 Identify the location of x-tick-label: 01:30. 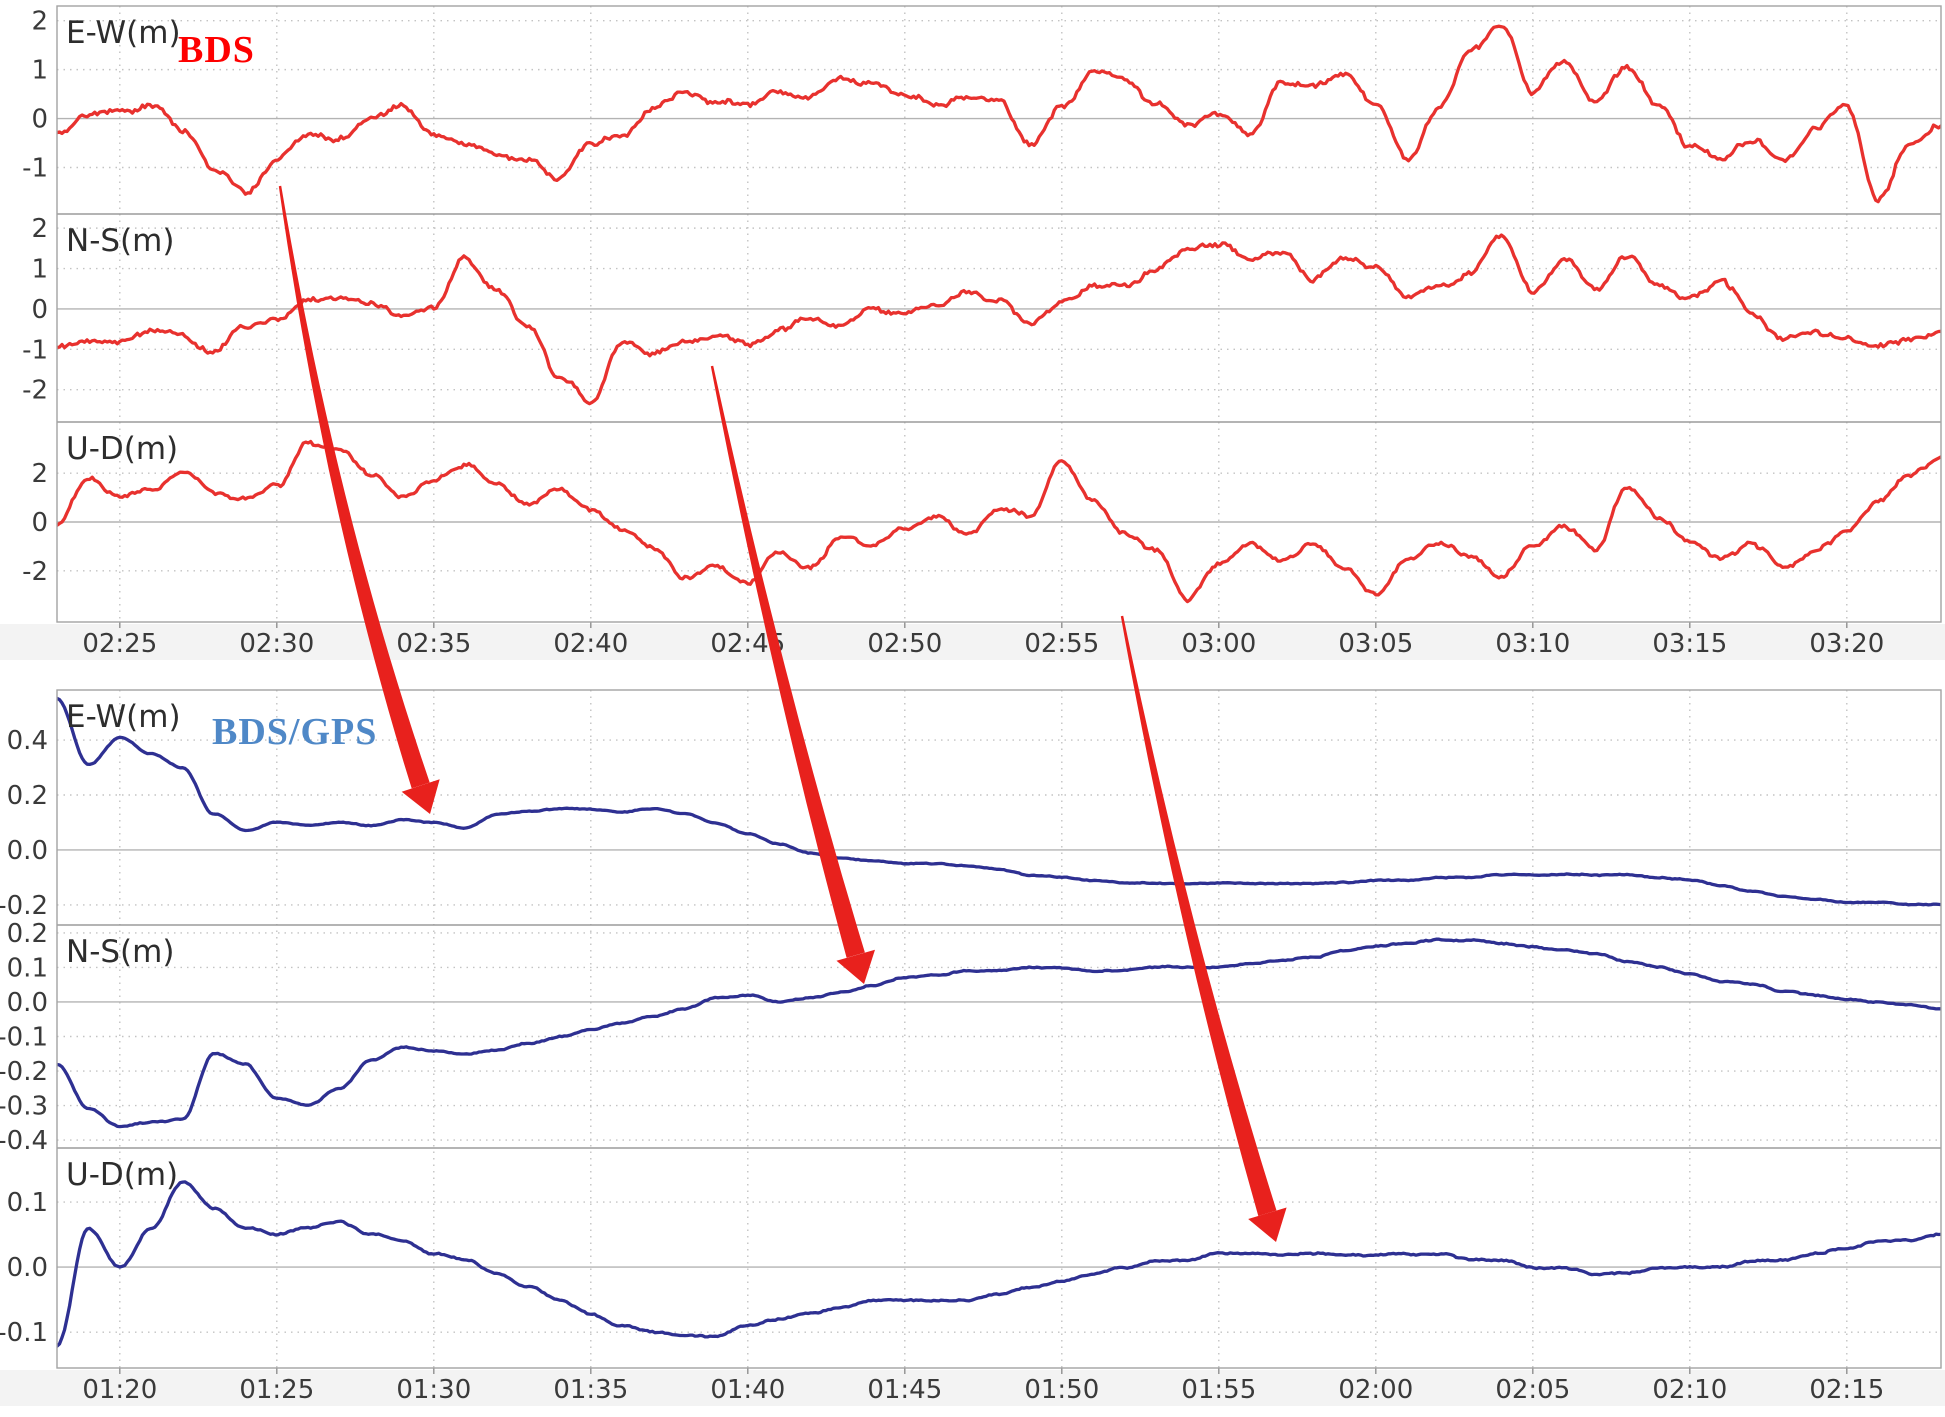
(433, 1390).